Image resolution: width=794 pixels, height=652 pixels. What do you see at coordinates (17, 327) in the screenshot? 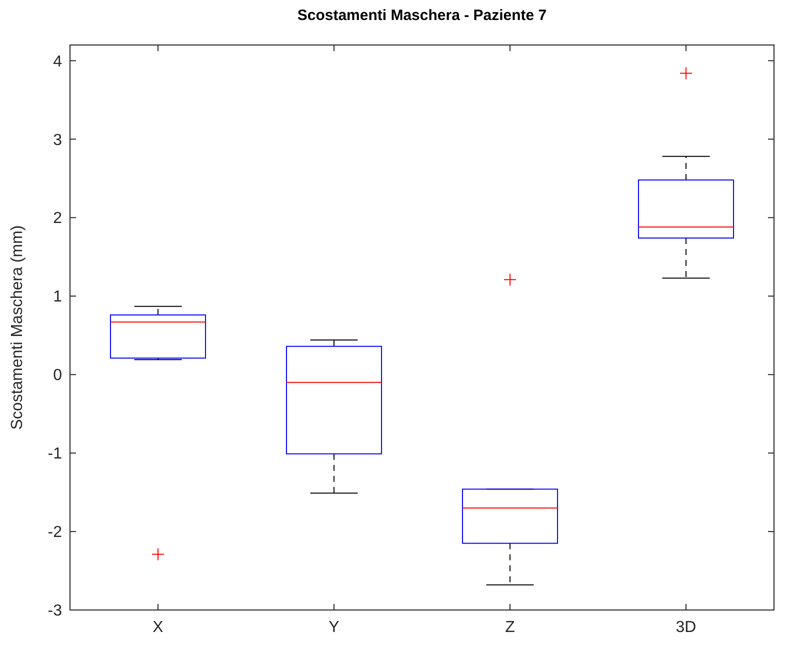
I see `y-axis-title: Scostamenti Maschera (mm)` at bounding box center [17, 327].